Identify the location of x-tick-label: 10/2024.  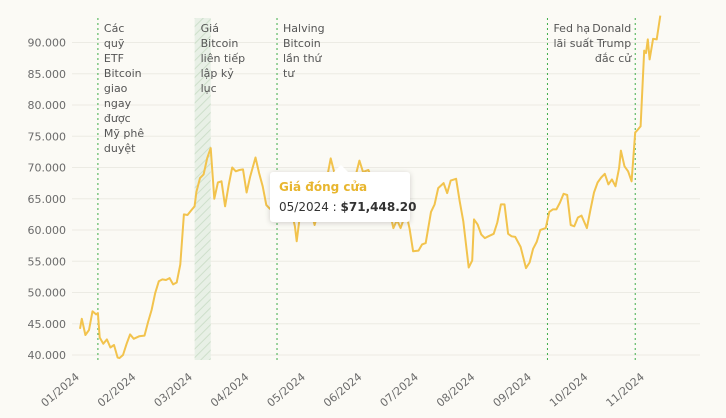
(568, 389).